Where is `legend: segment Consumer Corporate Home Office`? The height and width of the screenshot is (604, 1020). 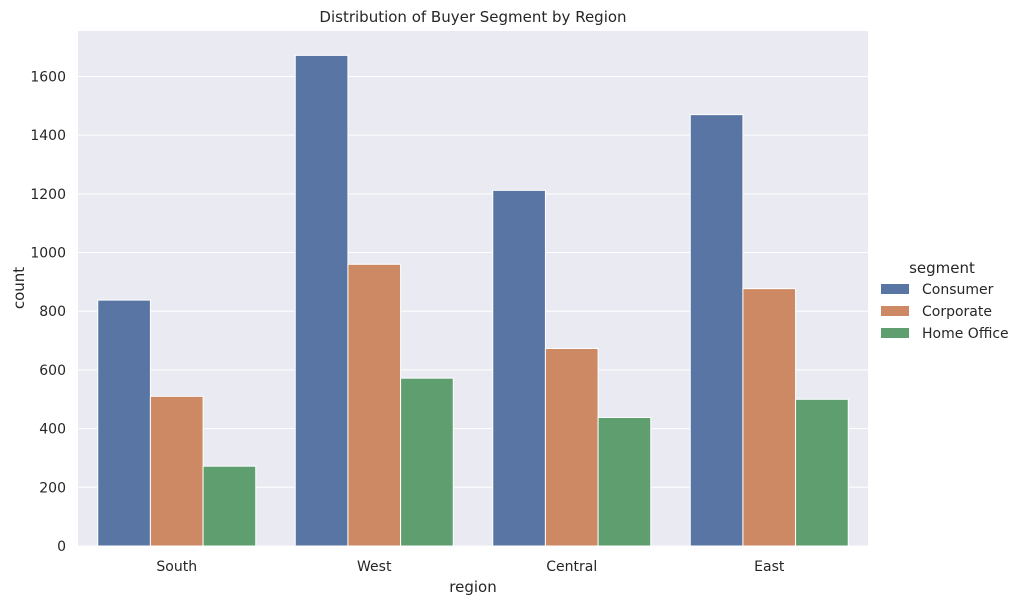 legend: segment Consumer Corporate Home Office is located at coordinates (945, 300).